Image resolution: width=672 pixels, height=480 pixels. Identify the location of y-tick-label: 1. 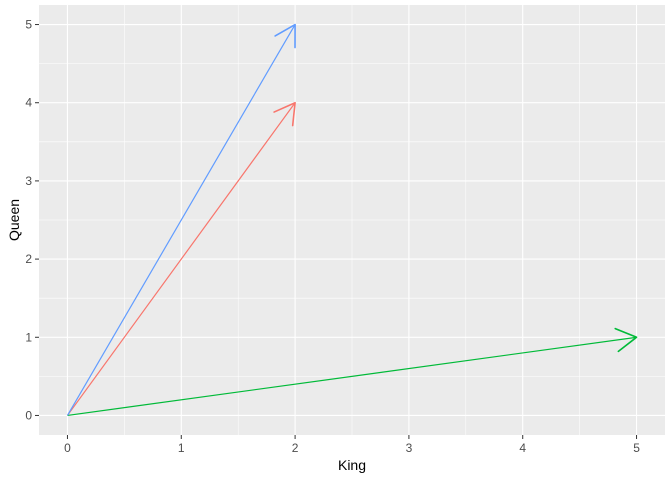
(28, 337).